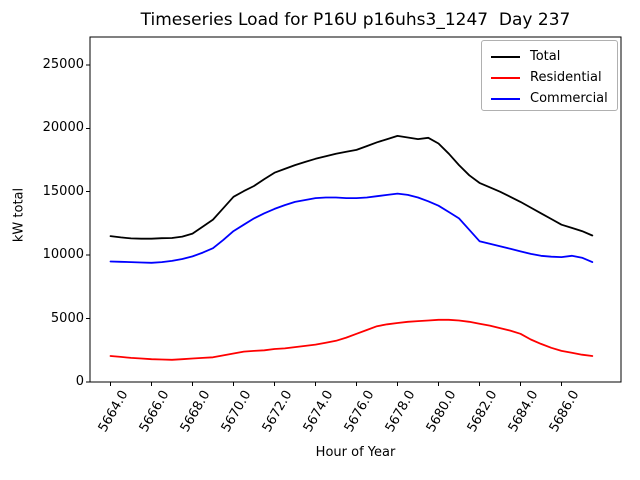 This screenshot has width=640, height=480. I want to click on legend-item-commercial: Commercial, so click(554, 98).